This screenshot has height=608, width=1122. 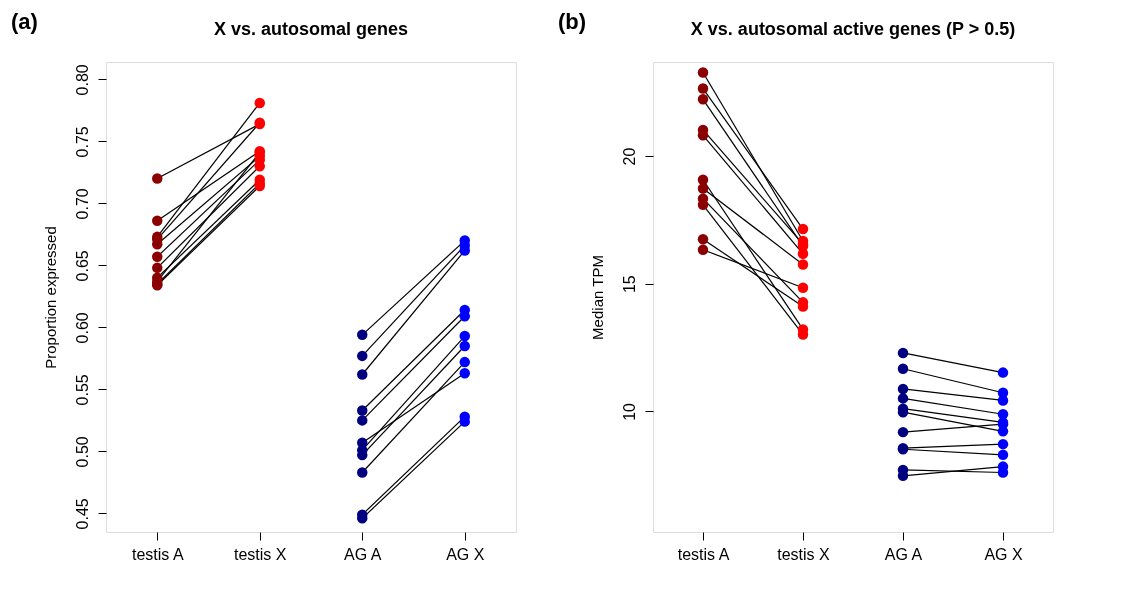 What do you see at coordinates (82, 266) in the screenshot?
I see `y-tick-label: 0.65` at bounding box center [82, 266].